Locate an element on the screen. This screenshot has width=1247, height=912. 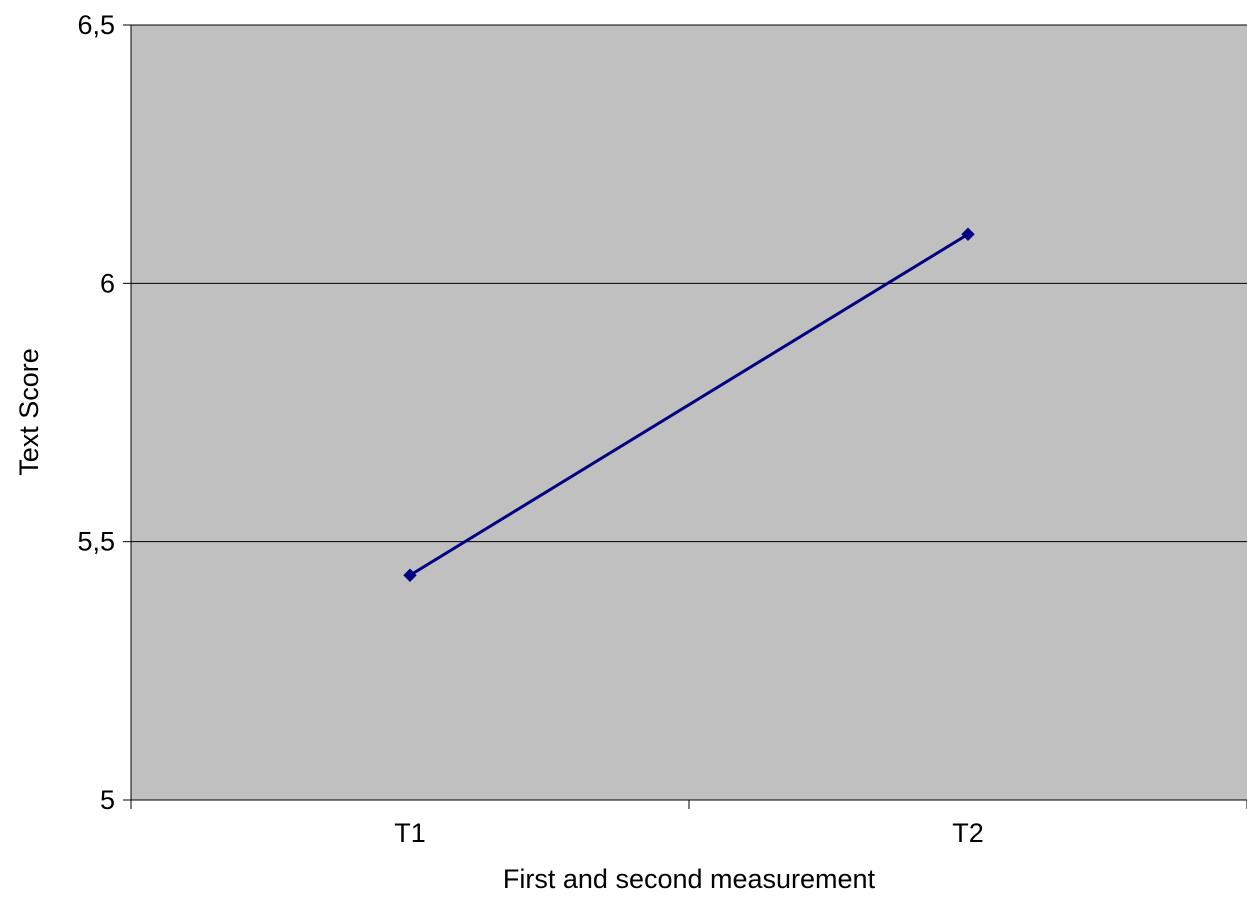
x-tick-label: T1 is located at coordinates (410, 833).